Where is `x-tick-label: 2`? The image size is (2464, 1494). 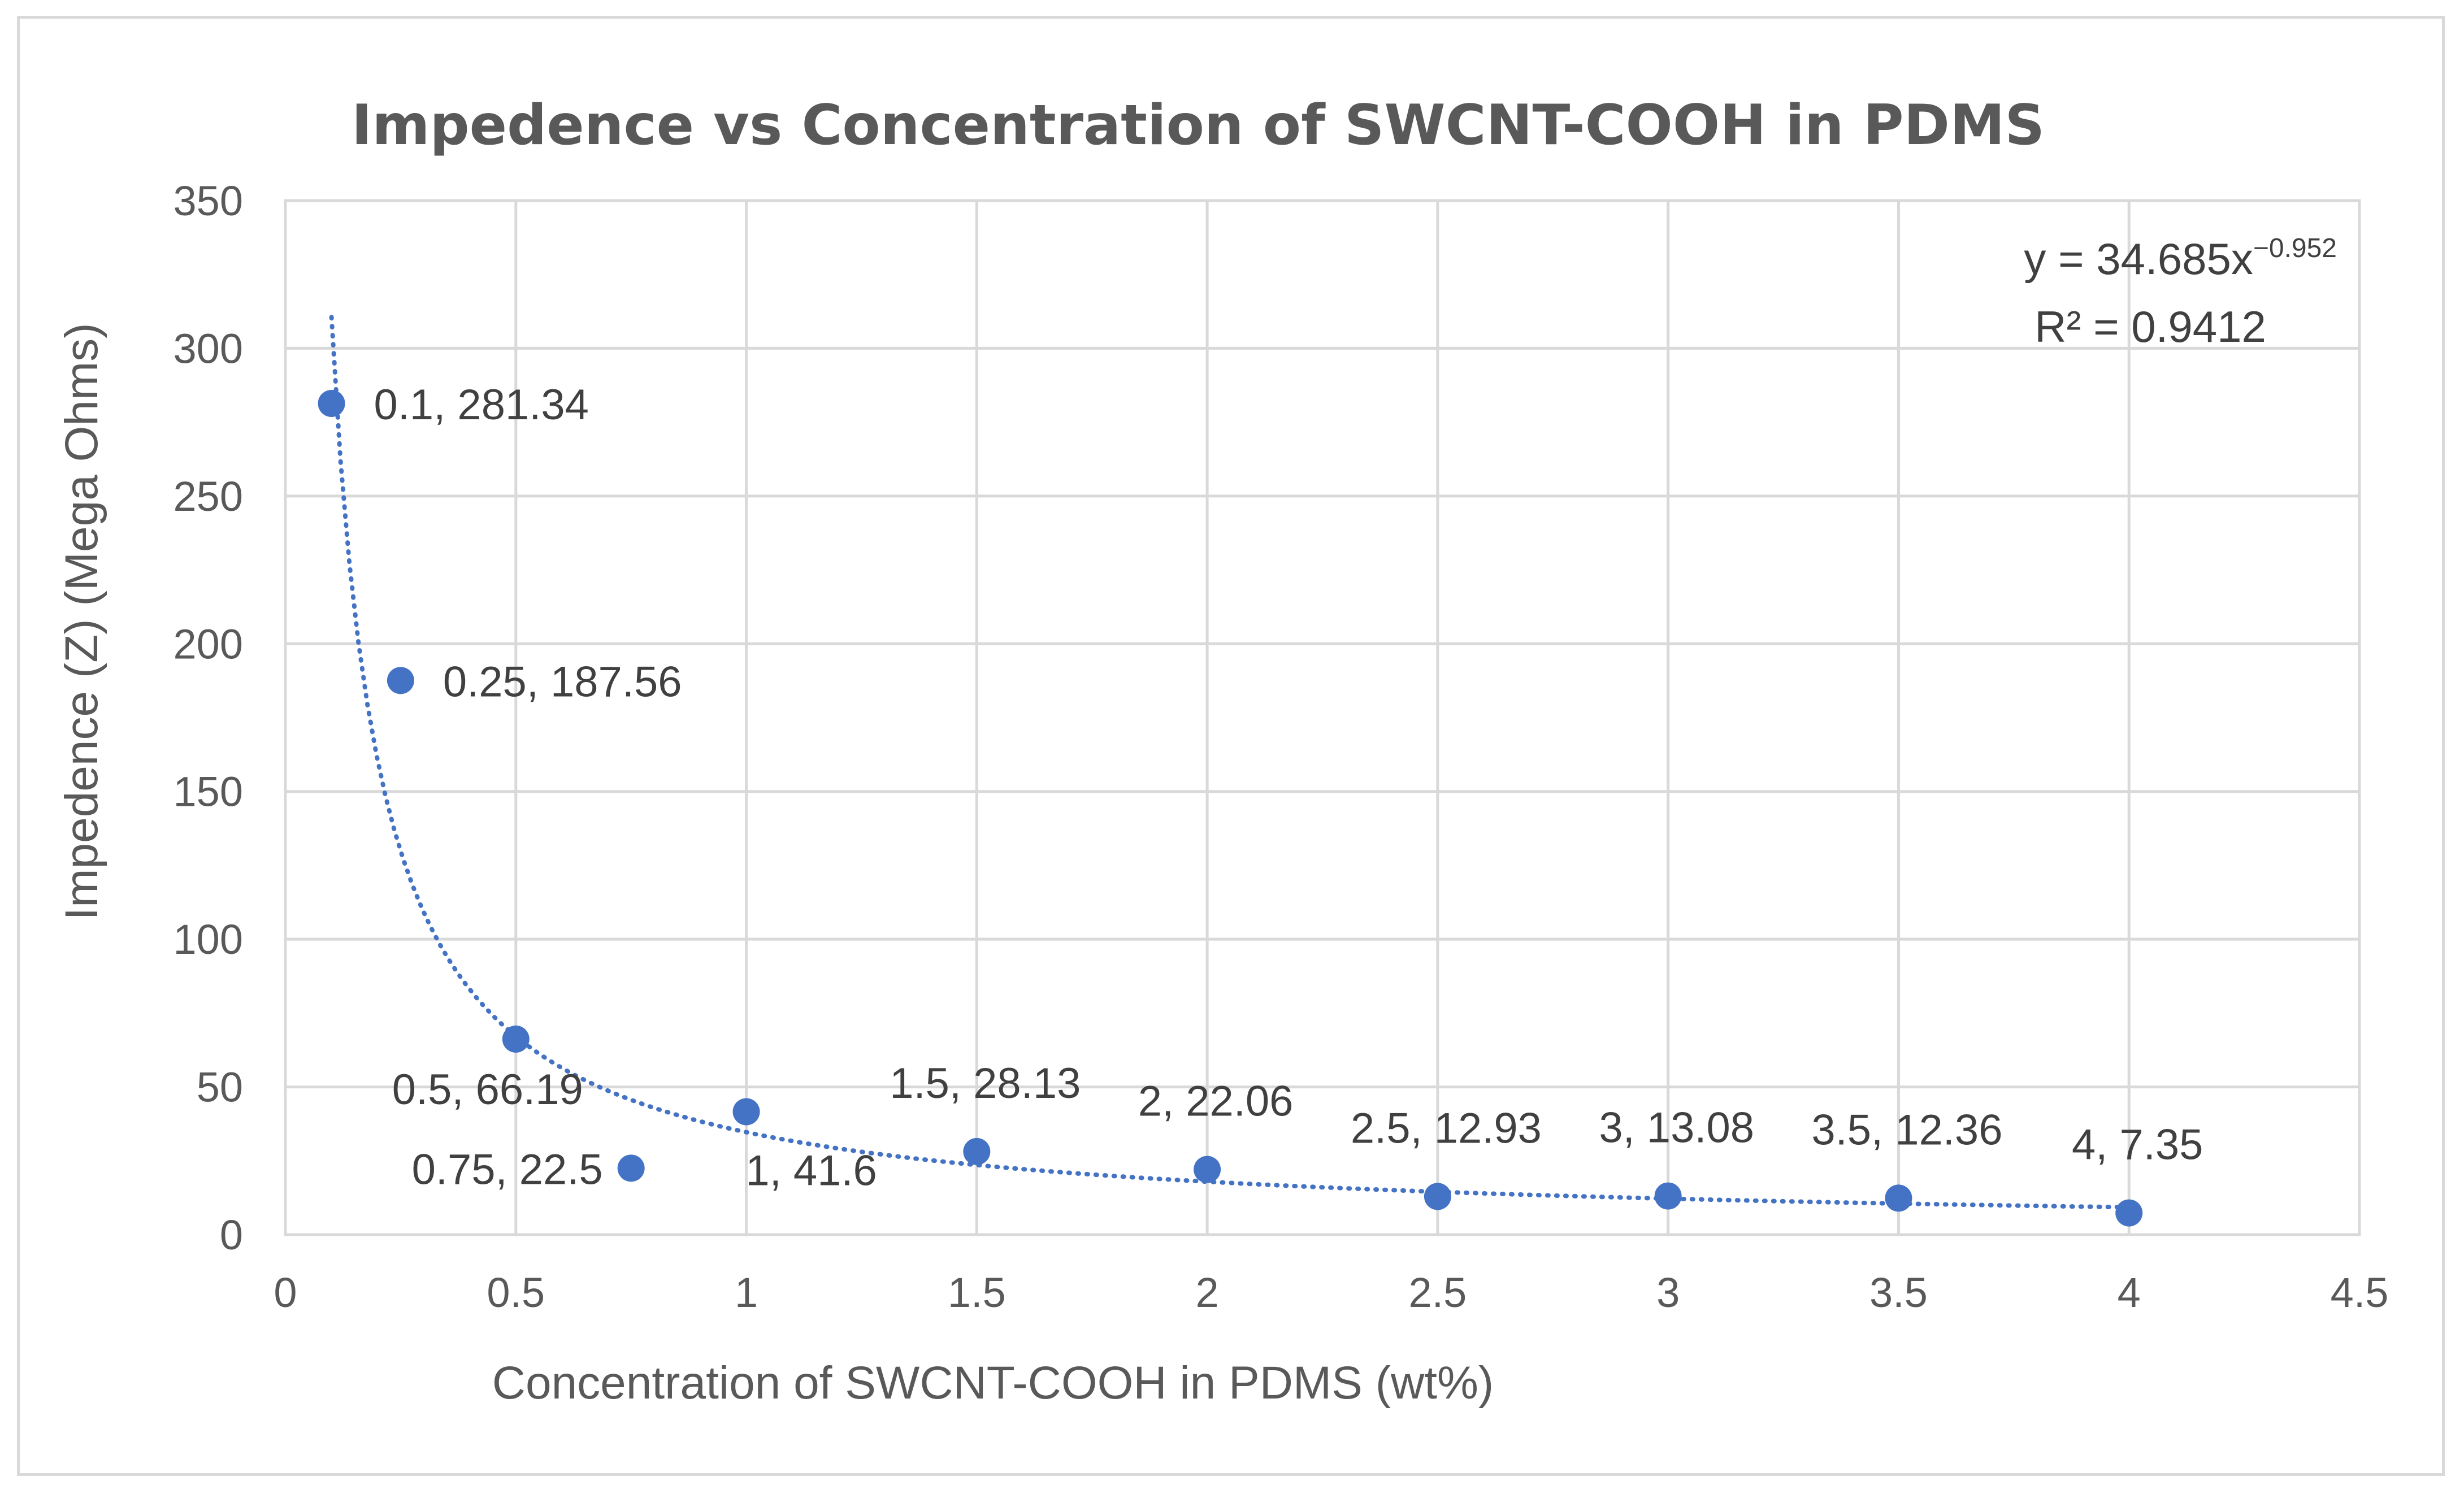 x-tick-label: 2 is located at coordinates (1207, 1292).